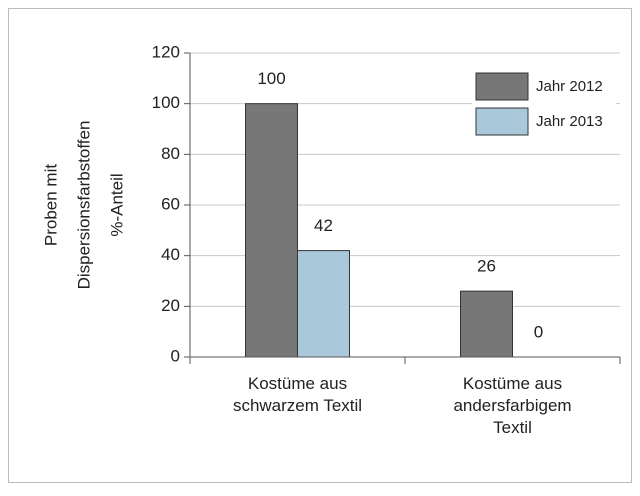 The height and width of the screenshot is (496, 640). What do you see at coordinates (170, 203) in the screenshot?
I see `y-tick-label: 60` at bounding box center [170, 203].